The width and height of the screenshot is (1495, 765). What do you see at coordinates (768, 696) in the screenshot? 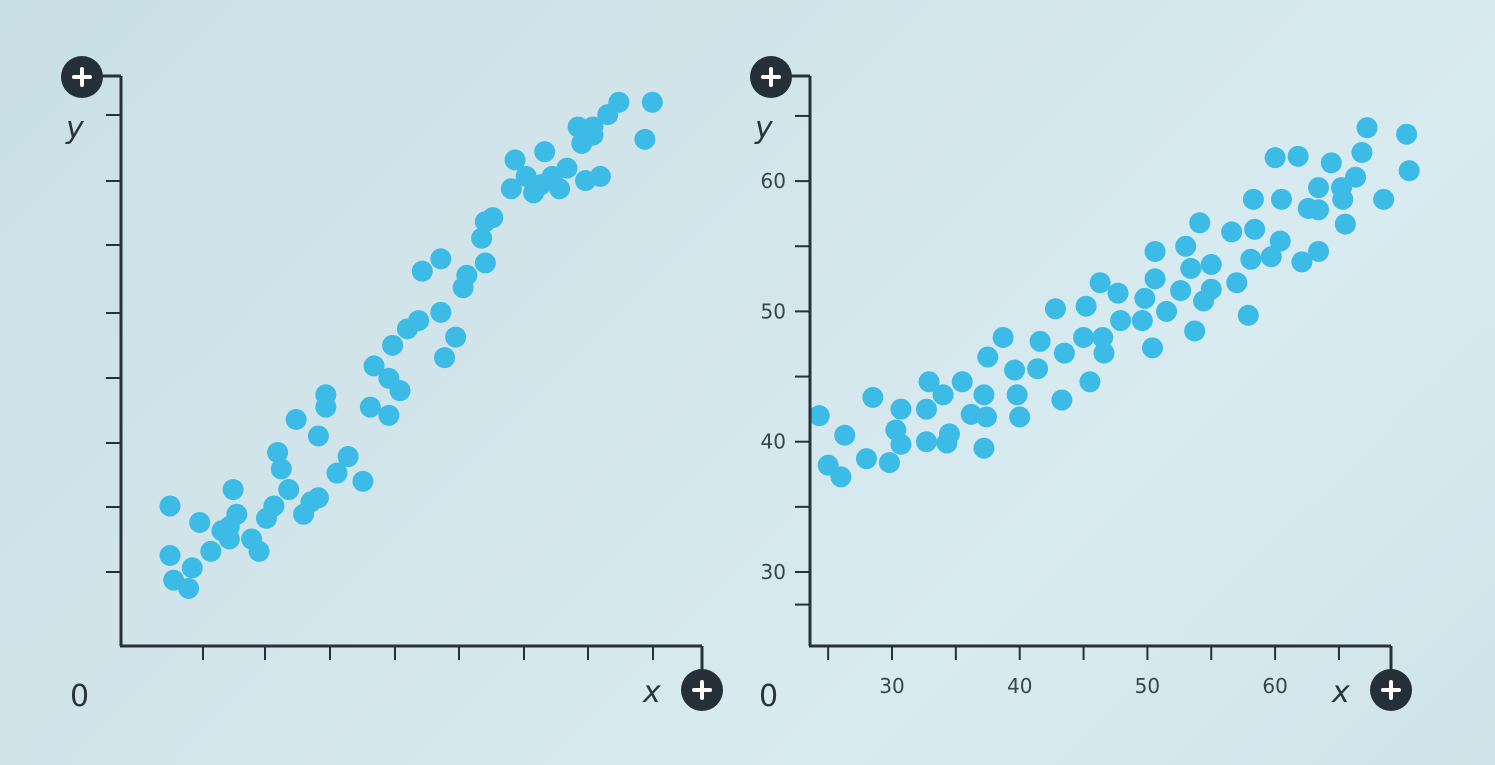
I see `right-origin-label: 0` at bounding box center [768, 696].